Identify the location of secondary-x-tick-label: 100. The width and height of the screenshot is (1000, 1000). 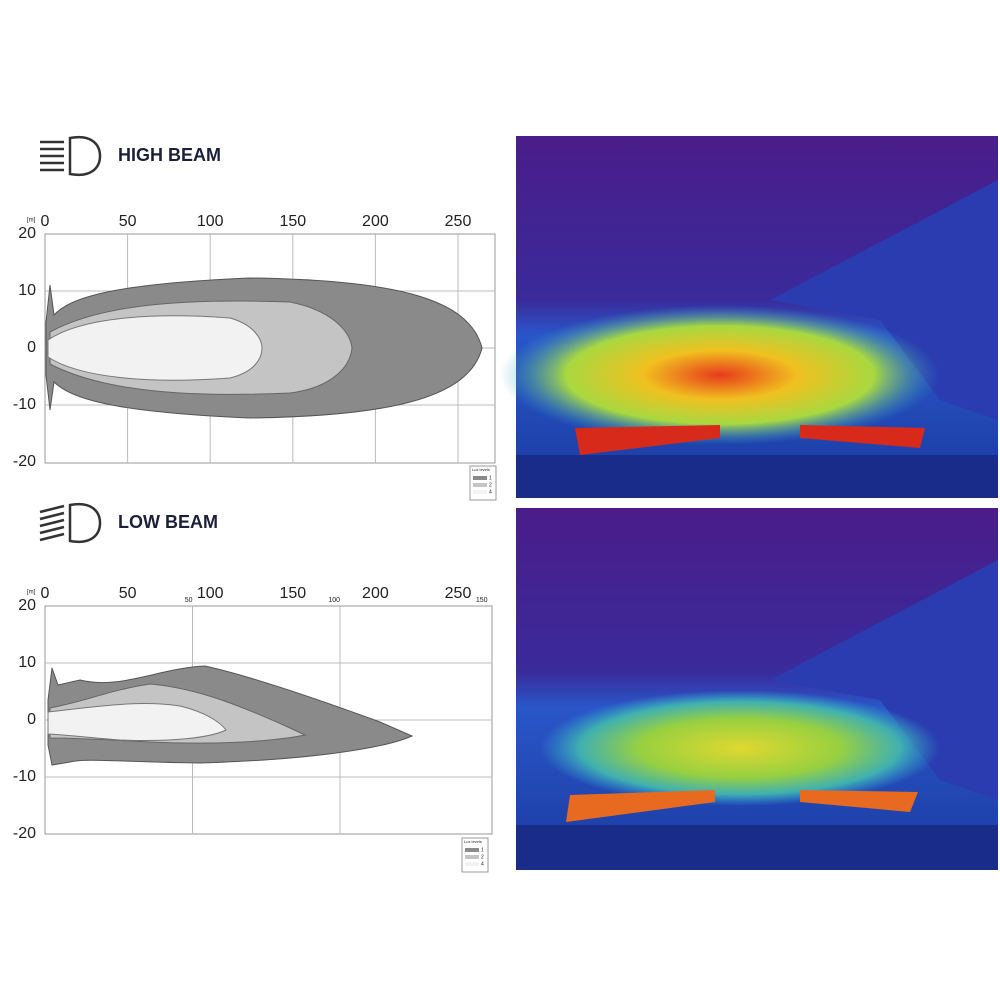
(334, 600).